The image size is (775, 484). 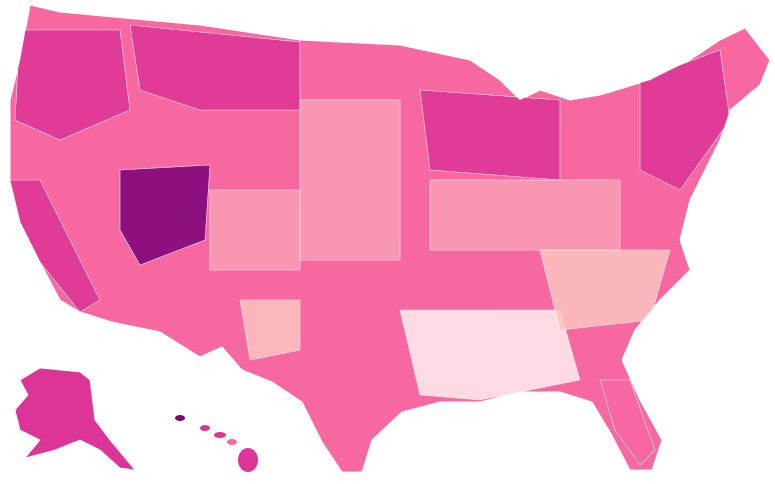 What do you see at coordinates (215, 67) in the screenshot?
I see `montana-region` at bounding box center [215, 67].